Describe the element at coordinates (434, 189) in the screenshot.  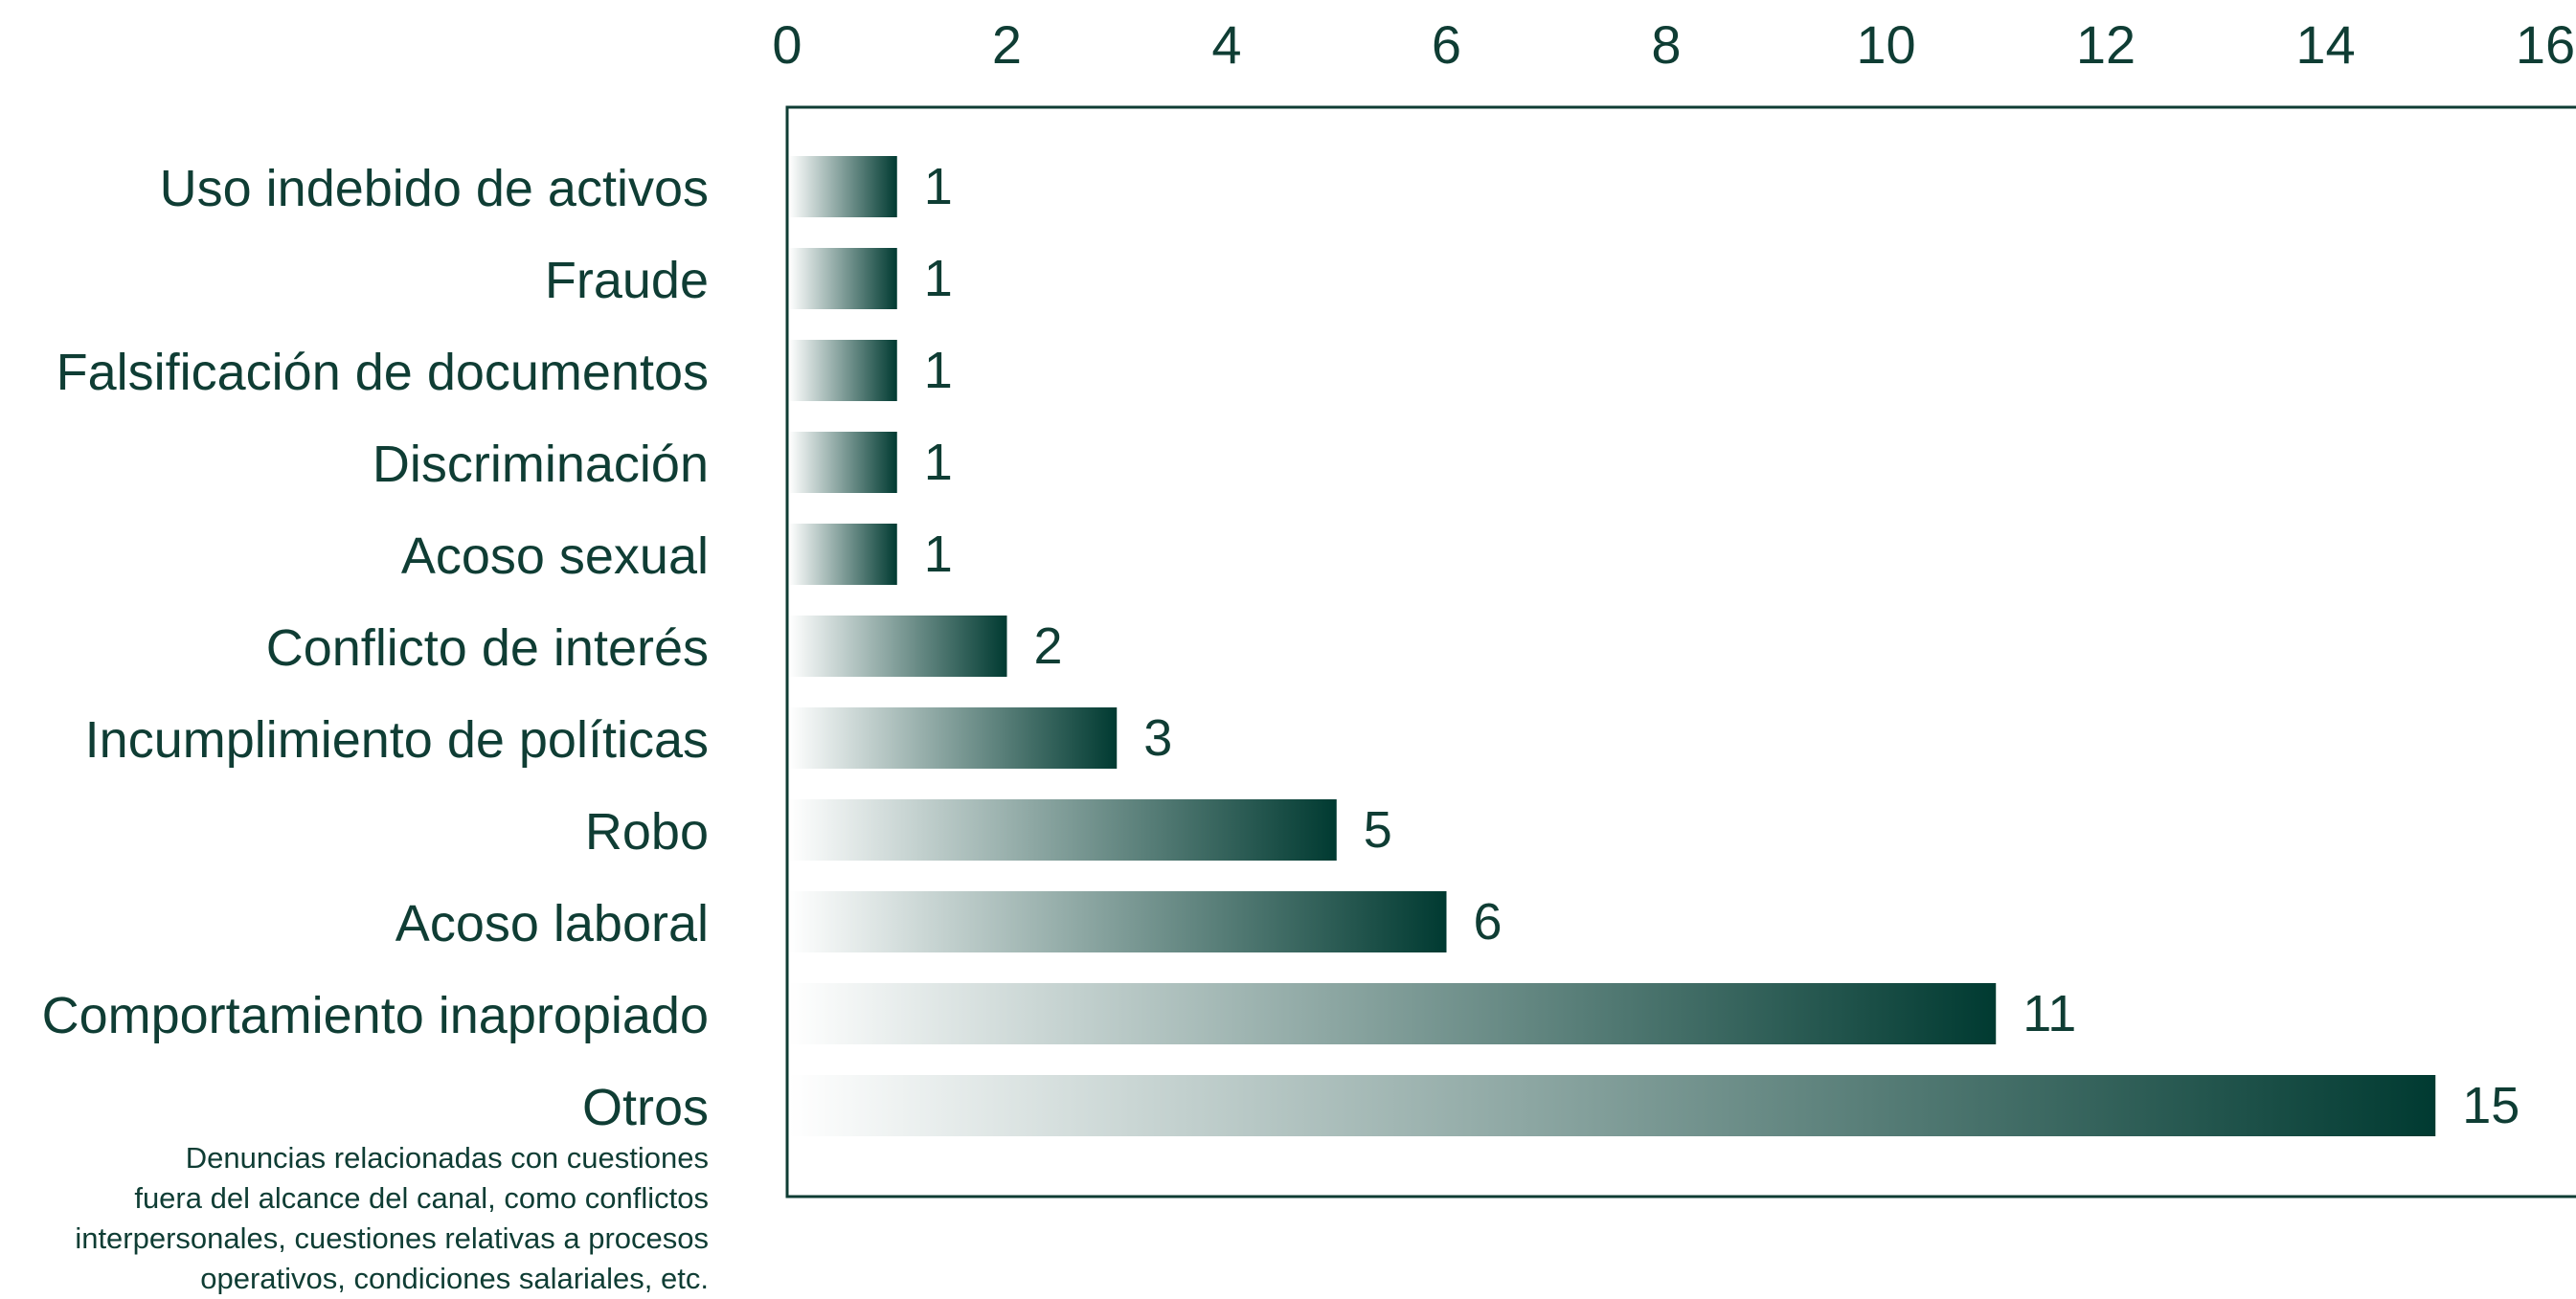
I see `category-label: Uso indebido de activos` at that location.